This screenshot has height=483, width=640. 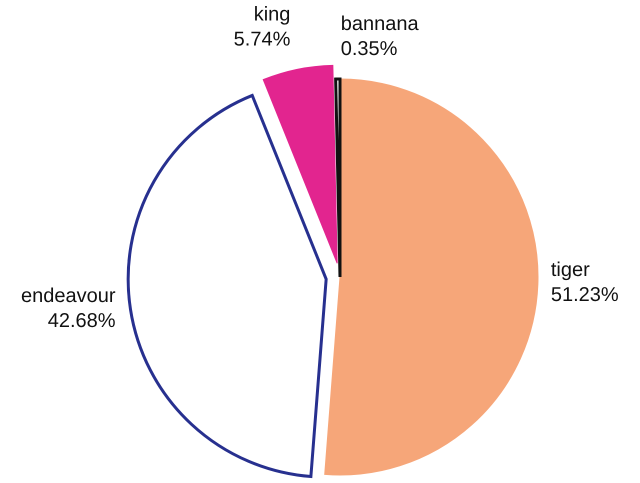 What do you see at coordinates (369, 49) in the screenshot?
I see `data-label: 0.35%` at bounding box center [369, 49].